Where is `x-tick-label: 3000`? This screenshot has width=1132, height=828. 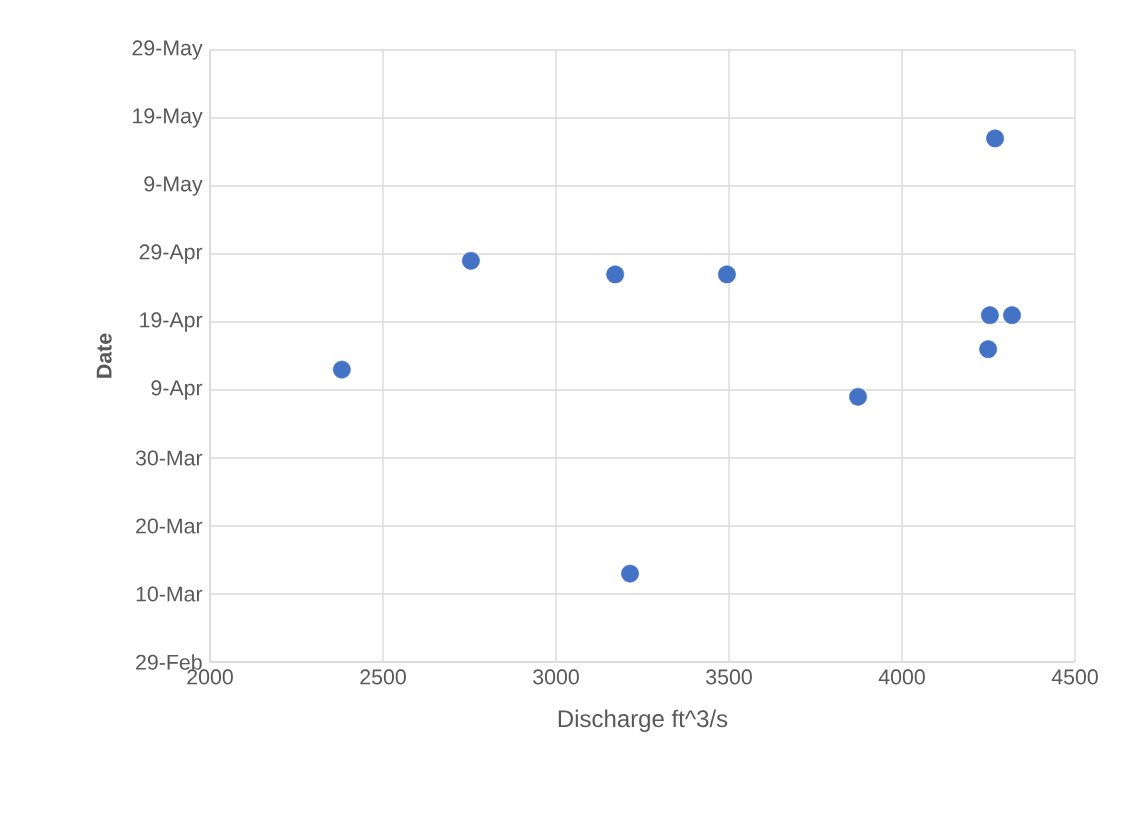 x-tick-label: 3000 is located at coordinates (556, 677).